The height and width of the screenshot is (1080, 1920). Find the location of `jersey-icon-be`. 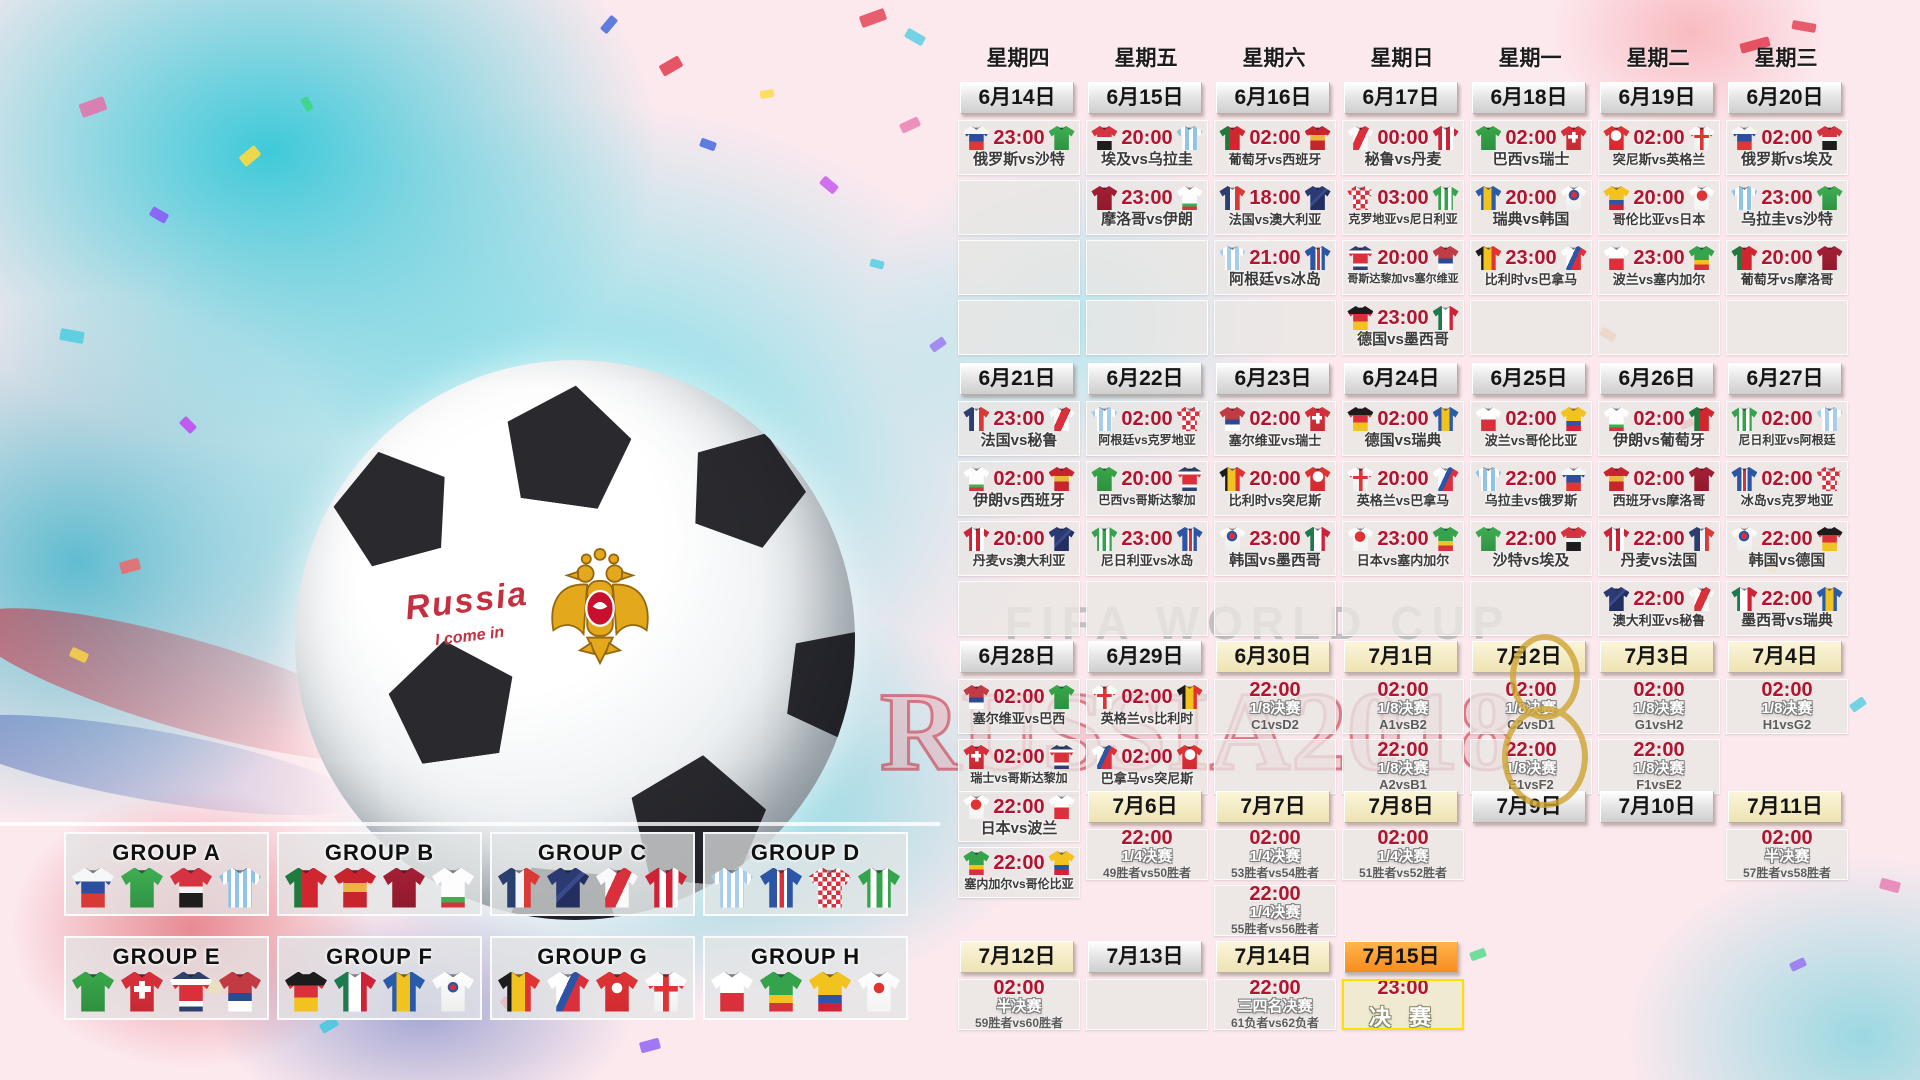

jersey-icon-be is located at coordinates (1232, 479).